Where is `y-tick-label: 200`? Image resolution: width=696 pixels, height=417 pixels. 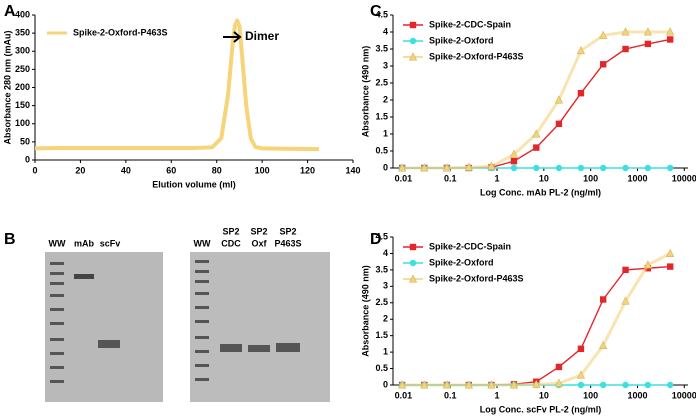 y-tick-label: 200 is located at coordinates (22, 87).